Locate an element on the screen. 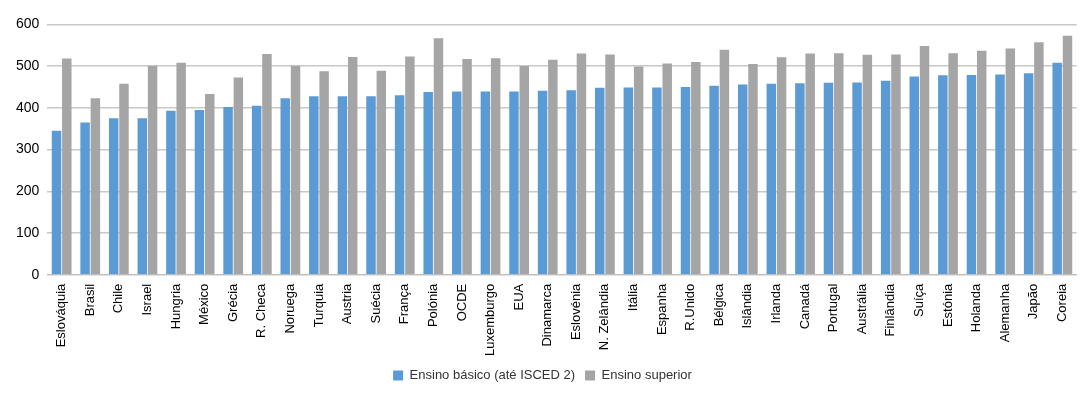 This screenshot has height=400, width=1089. x-tick-label: Polónia is located at coordinates (432, 305).